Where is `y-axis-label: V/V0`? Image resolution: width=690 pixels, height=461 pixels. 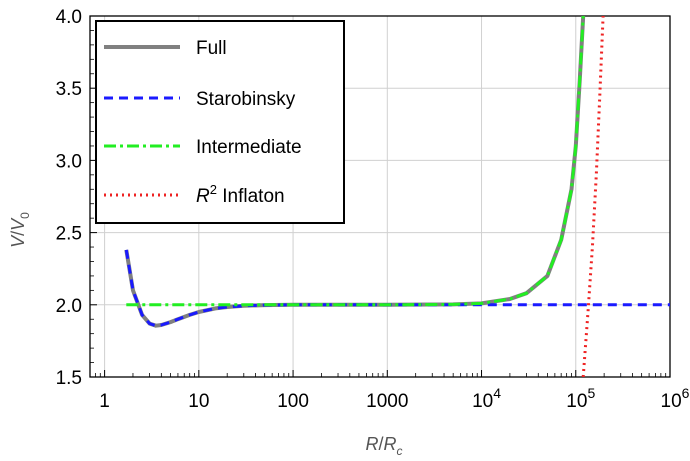 y-axis-label: V/V0 is located at coordinates (20, 230).